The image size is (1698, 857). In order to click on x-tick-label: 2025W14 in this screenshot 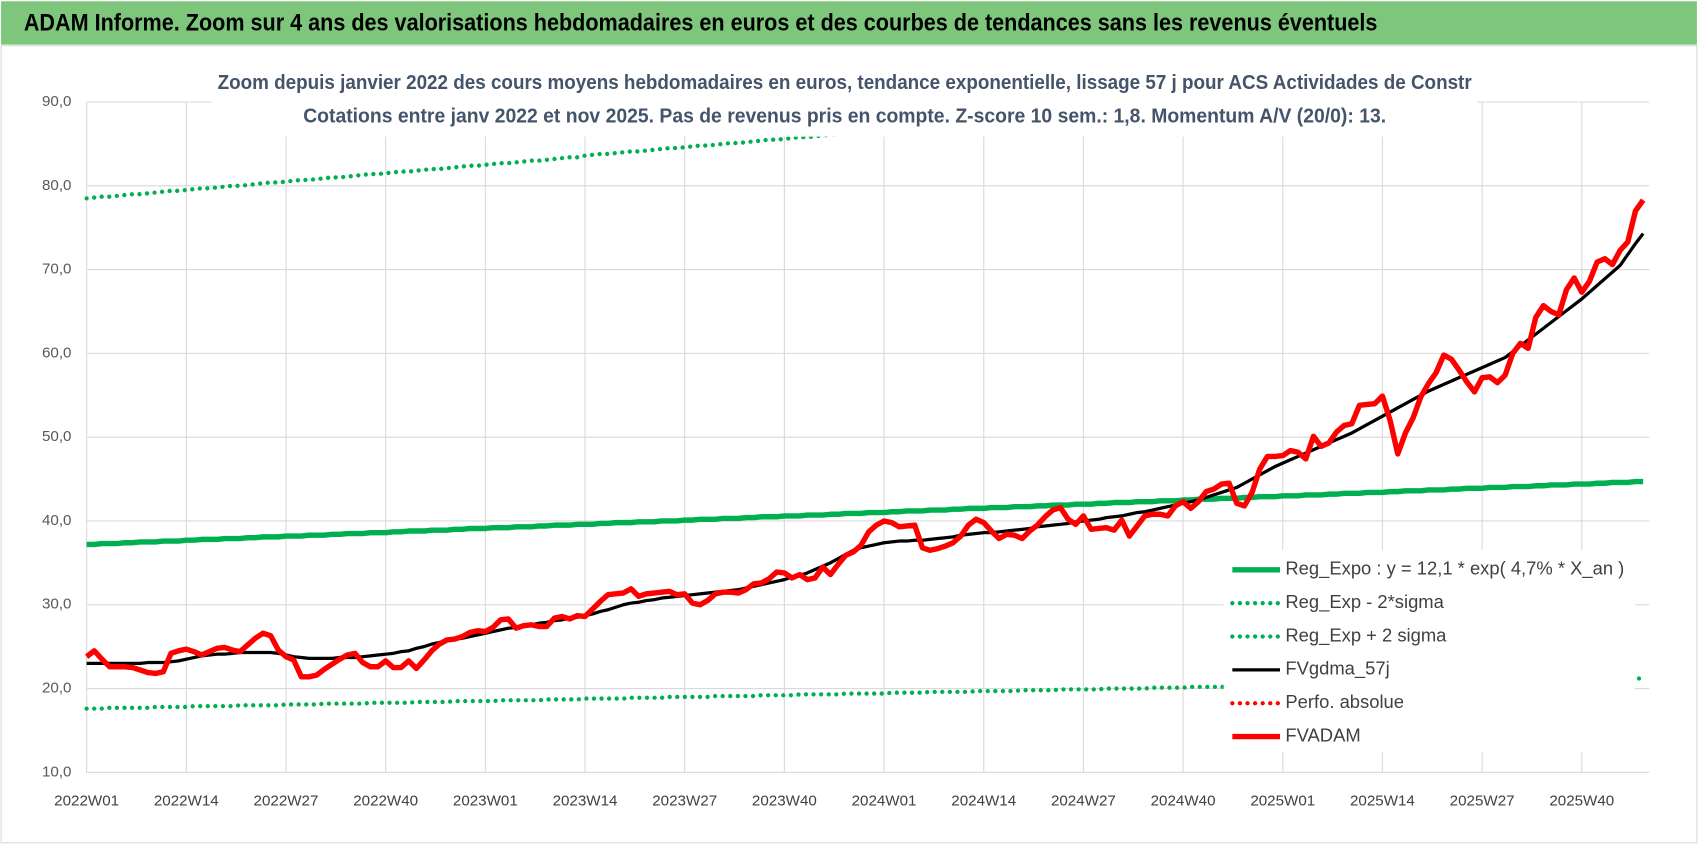, I will do `click(1382, 801)`.